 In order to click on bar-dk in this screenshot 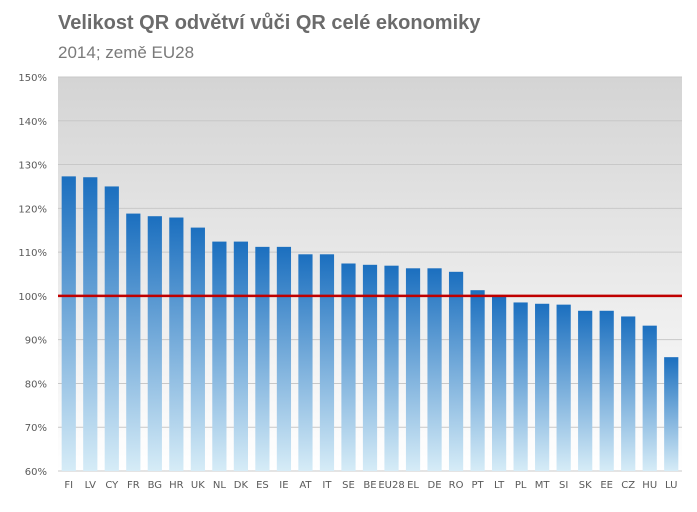, I will do `click(240, 356)`.